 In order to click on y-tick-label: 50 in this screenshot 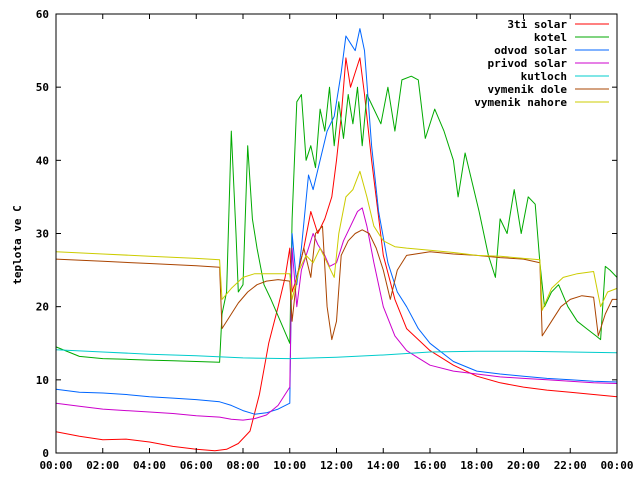, I will do `click(42, 87)`.